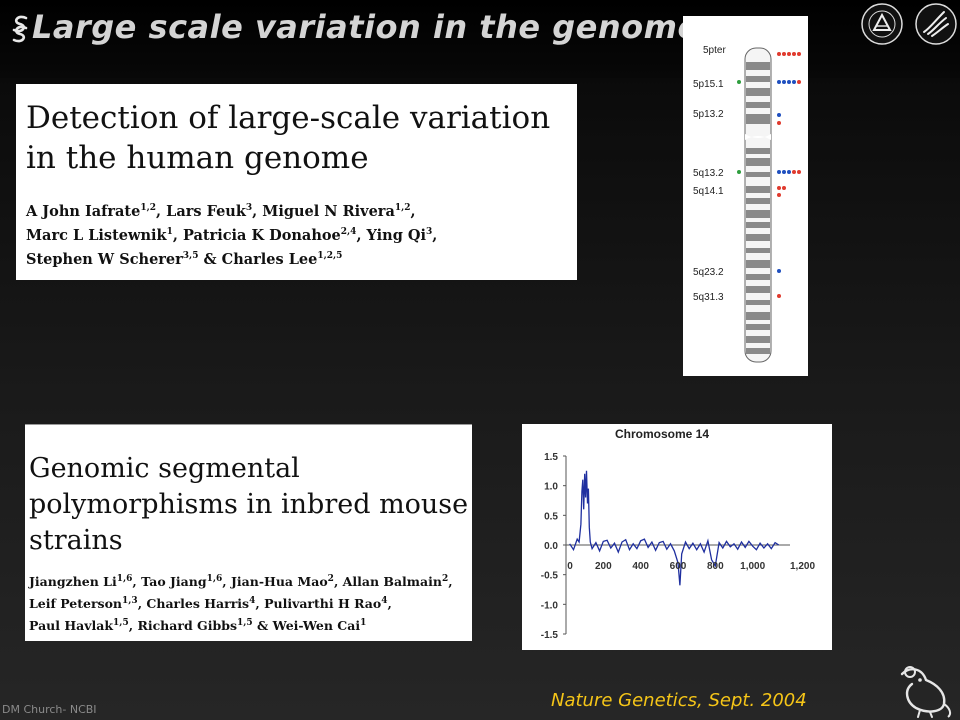  I want to click on band-label: 5p15.1, so click(708, 84).